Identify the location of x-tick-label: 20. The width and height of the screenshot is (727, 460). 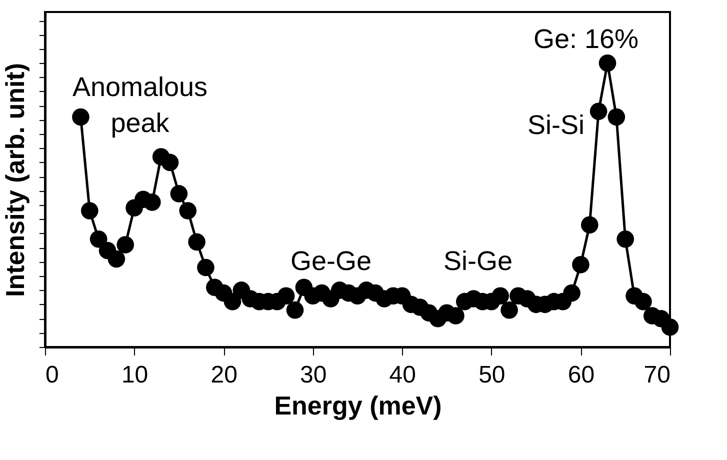
(224, 375).